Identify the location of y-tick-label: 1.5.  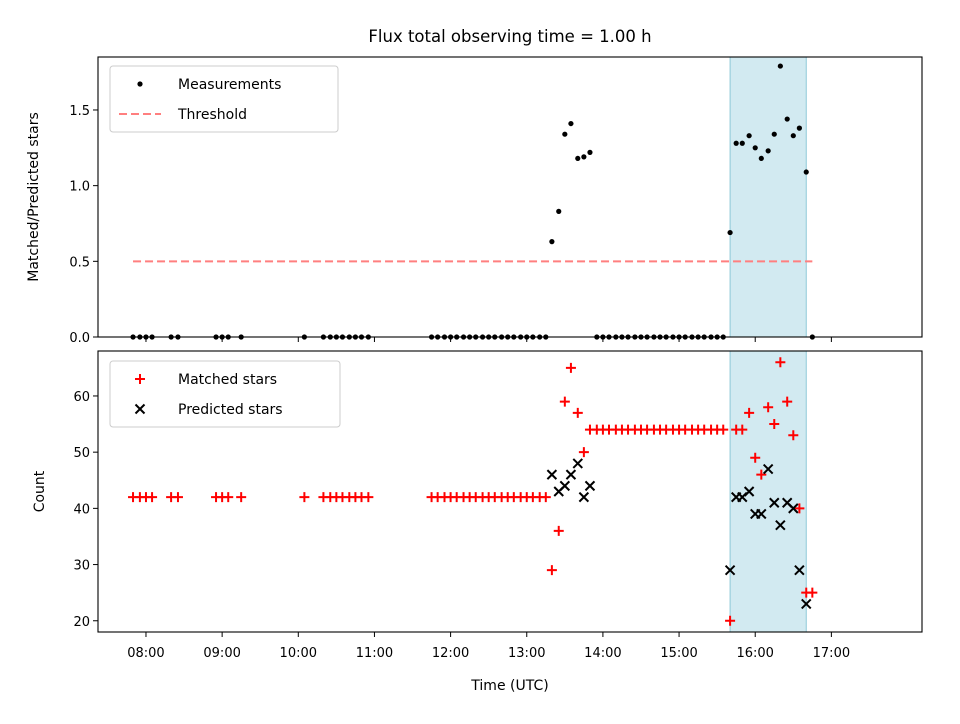
(79, 111).